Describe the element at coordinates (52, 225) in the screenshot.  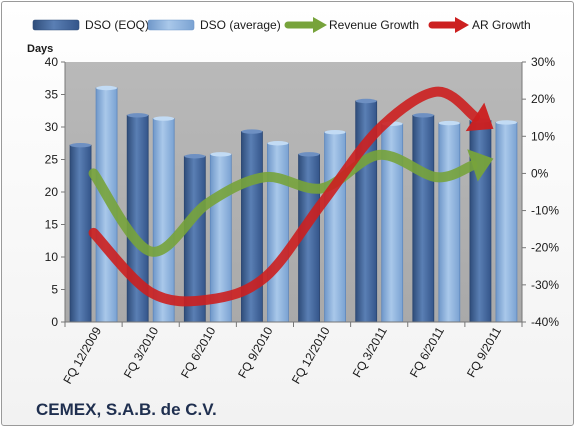
I see `y-tick-label: 15` at that location.